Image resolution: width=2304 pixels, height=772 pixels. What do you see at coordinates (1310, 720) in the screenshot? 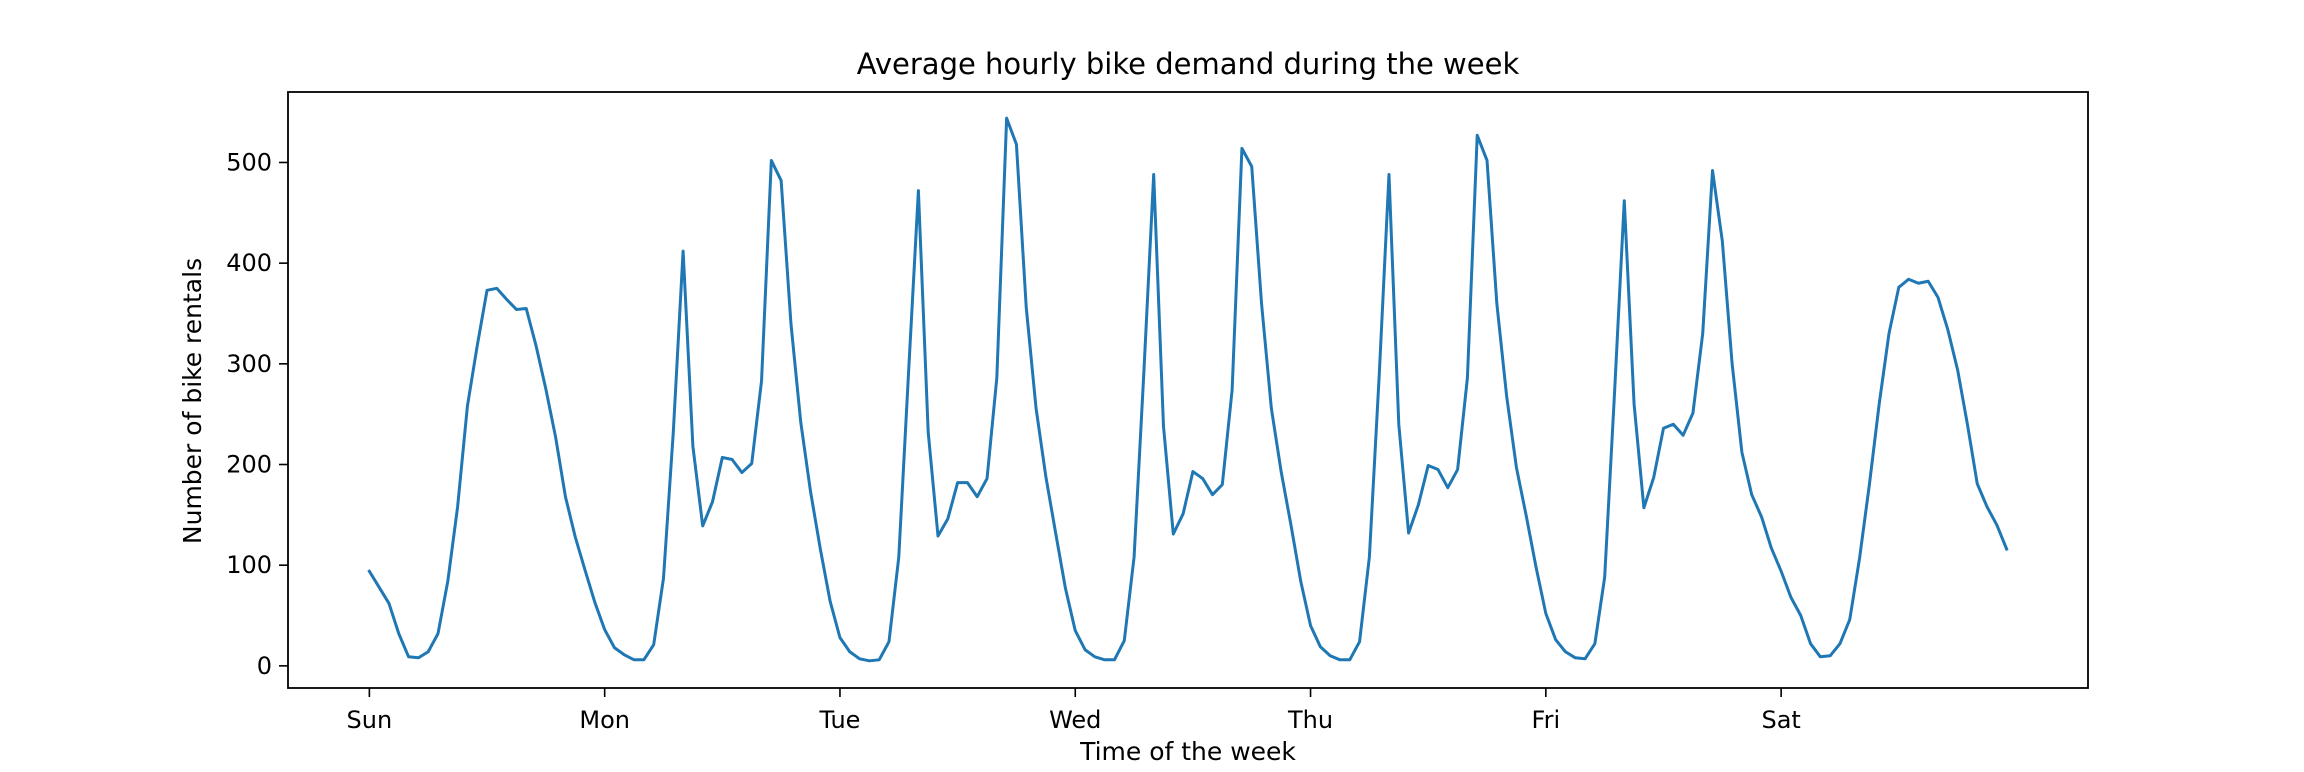
I see `x-tick-label: Thu` at bounding box center [1310, 720].